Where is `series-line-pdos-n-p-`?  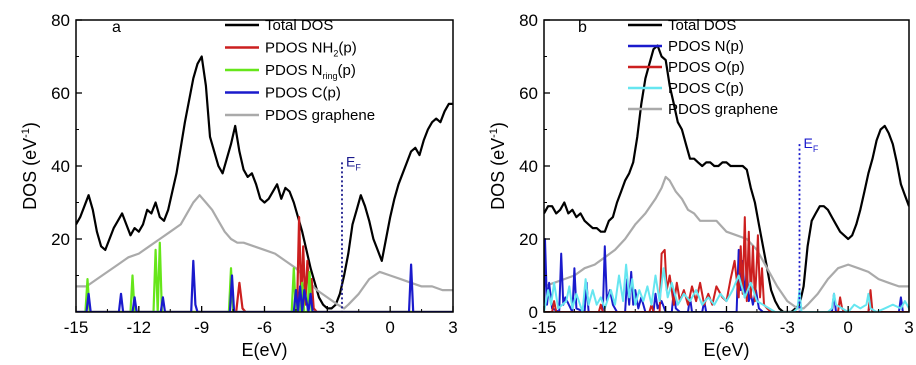 series-line-pdos-n-p- is located at coordinates (726, 275).